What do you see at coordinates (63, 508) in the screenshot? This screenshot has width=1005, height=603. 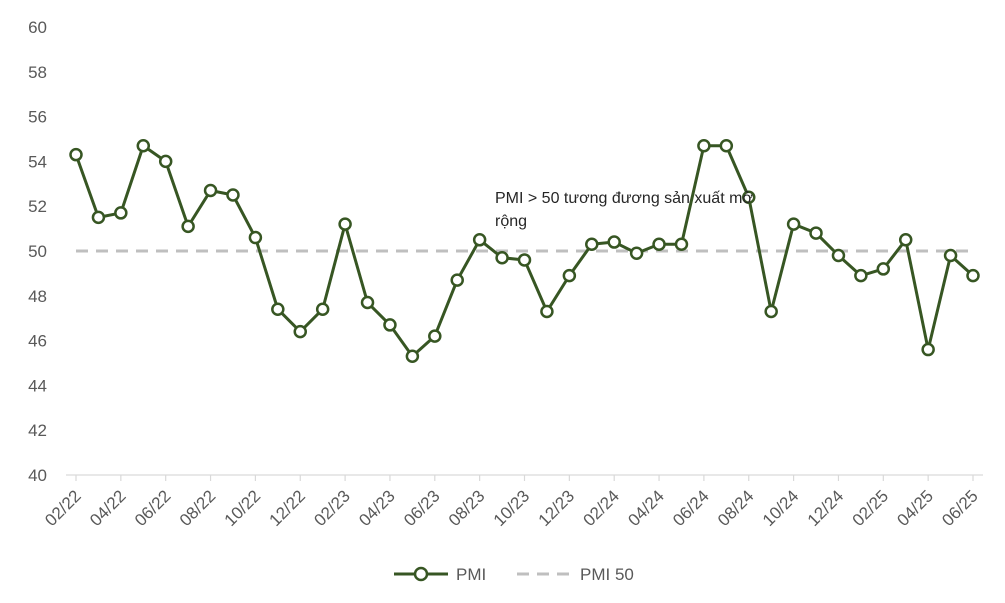 I see `x-tick-label: 02/22` at bounding box center [63, 508].